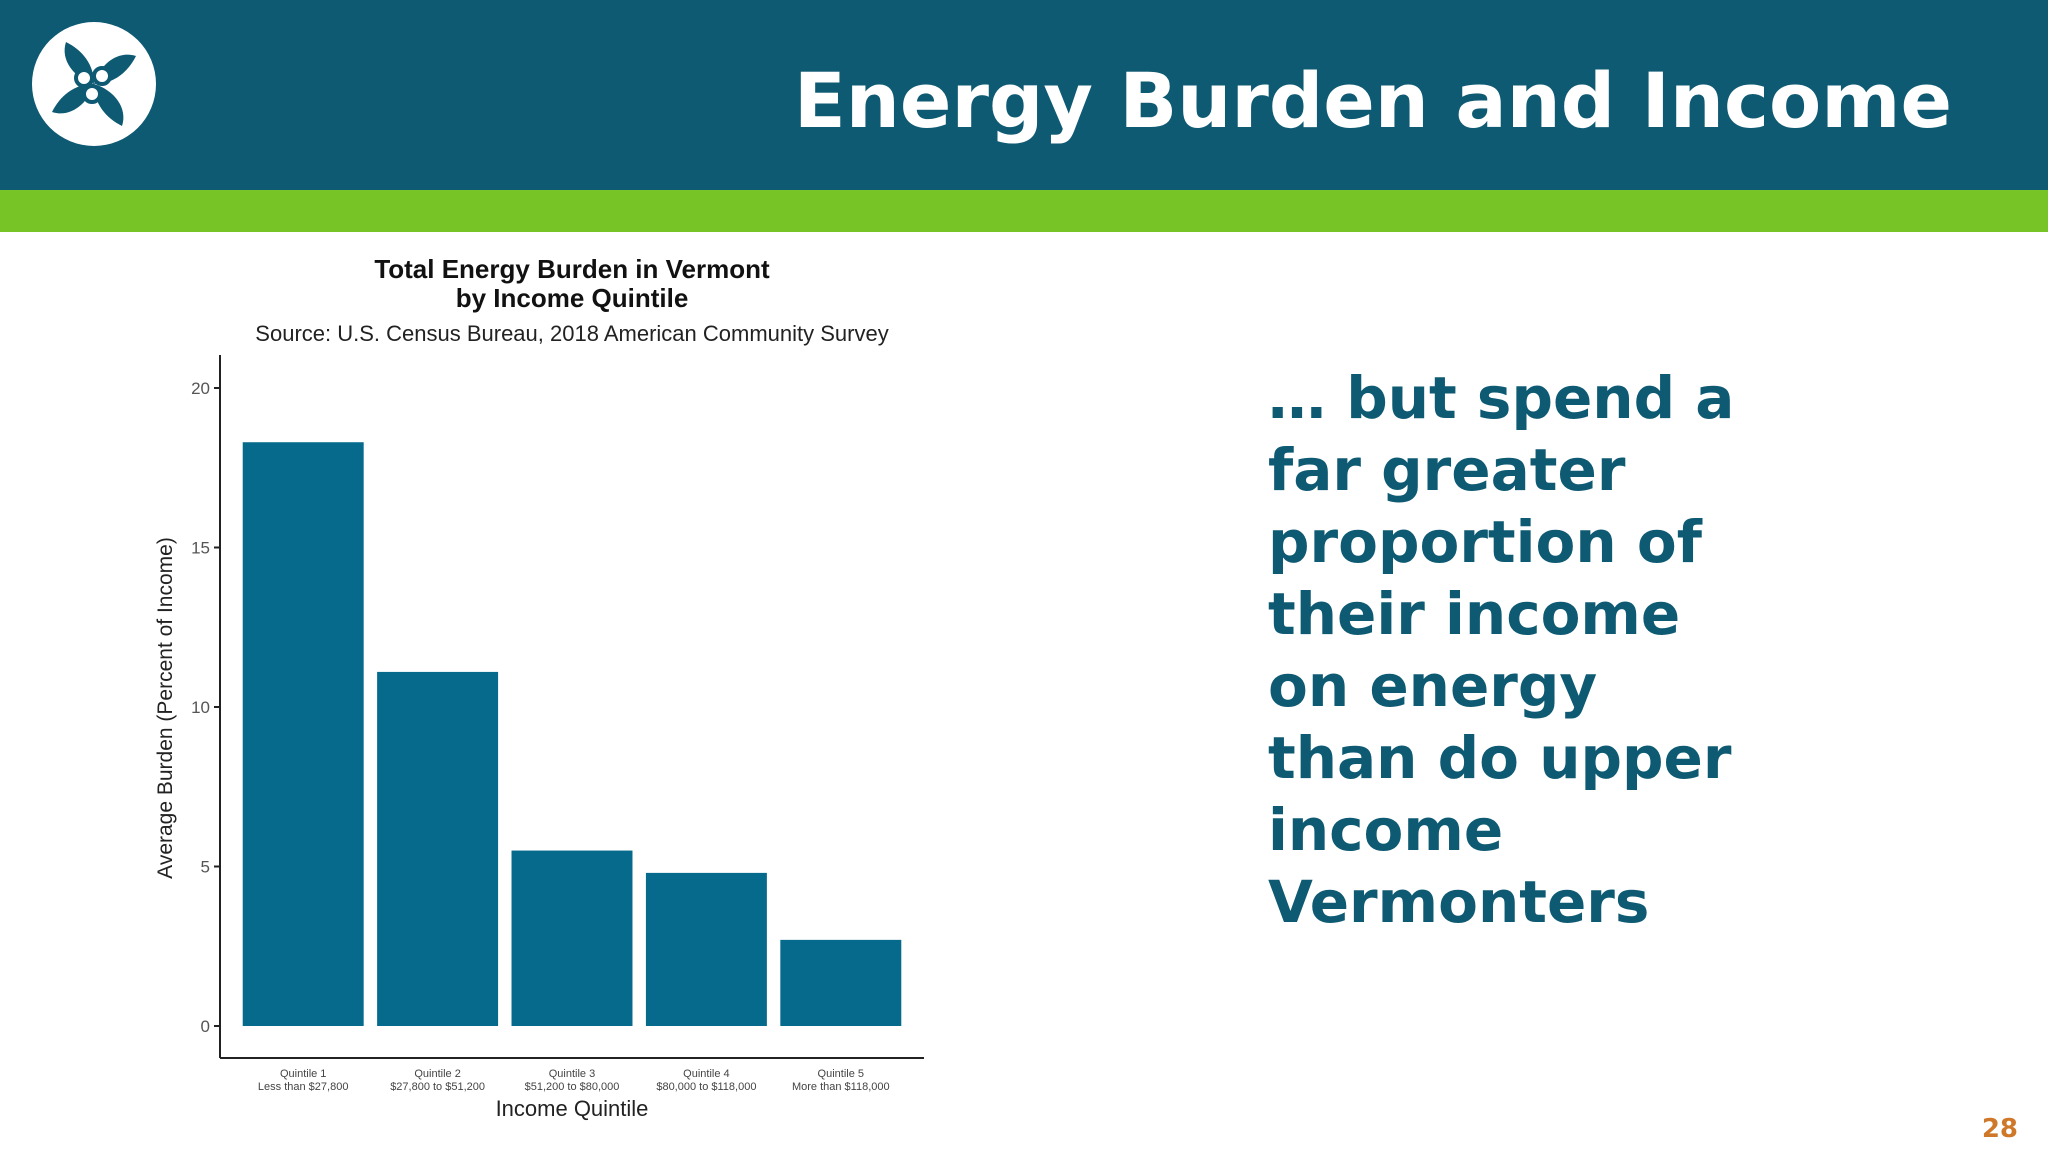 This screenshot has width=2048, height=1152. Describe the element at coordinates (572, 298) in the screenshot. I see `chart-title-line2: by Income Quintile` at that location.